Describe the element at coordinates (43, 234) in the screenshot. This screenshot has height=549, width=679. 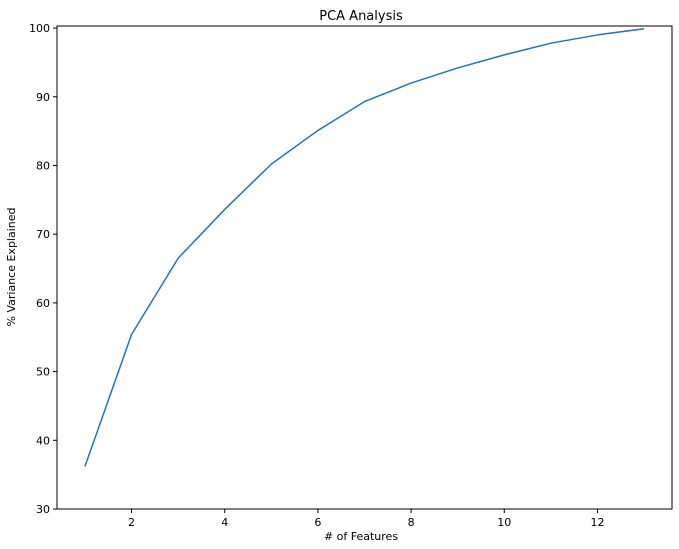
I see `y-tick-label: 70` at that location.